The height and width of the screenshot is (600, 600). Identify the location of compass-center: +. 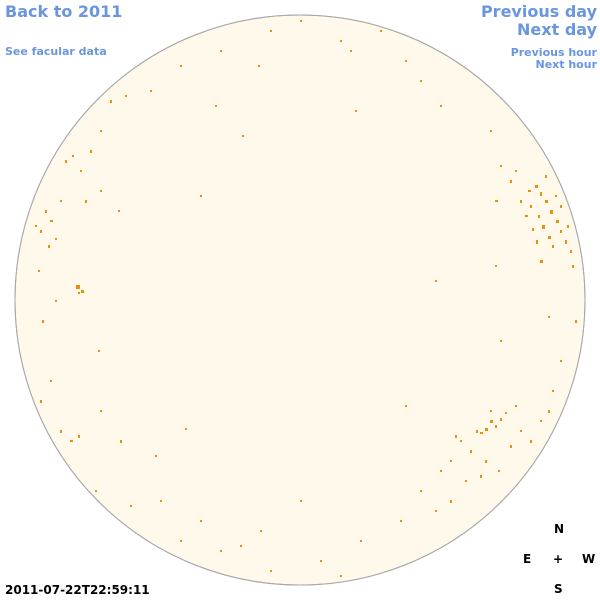
(558, 559).